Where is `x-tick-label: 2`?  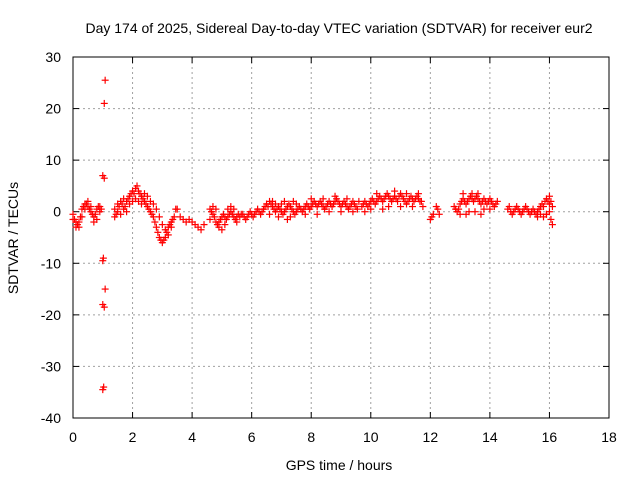 x-tick-label: 2 is located at coordinates (133, 437).